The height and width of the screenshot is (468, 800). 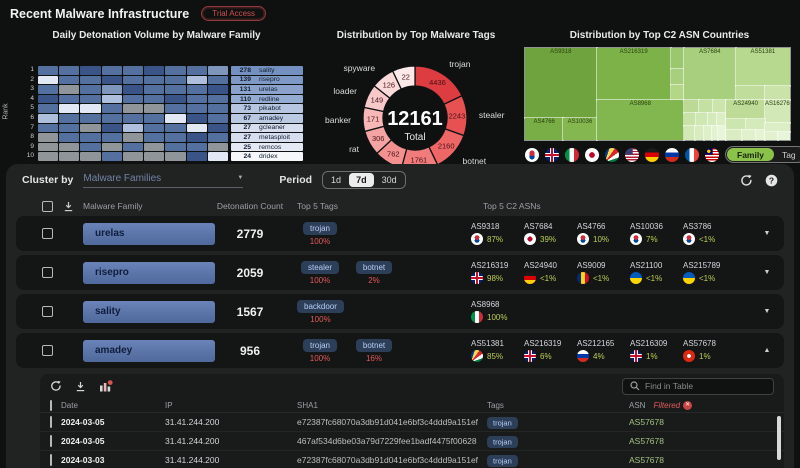 I want to click on heatmap-today-cell: 27 gcleaner, so click(x=267, y=128).